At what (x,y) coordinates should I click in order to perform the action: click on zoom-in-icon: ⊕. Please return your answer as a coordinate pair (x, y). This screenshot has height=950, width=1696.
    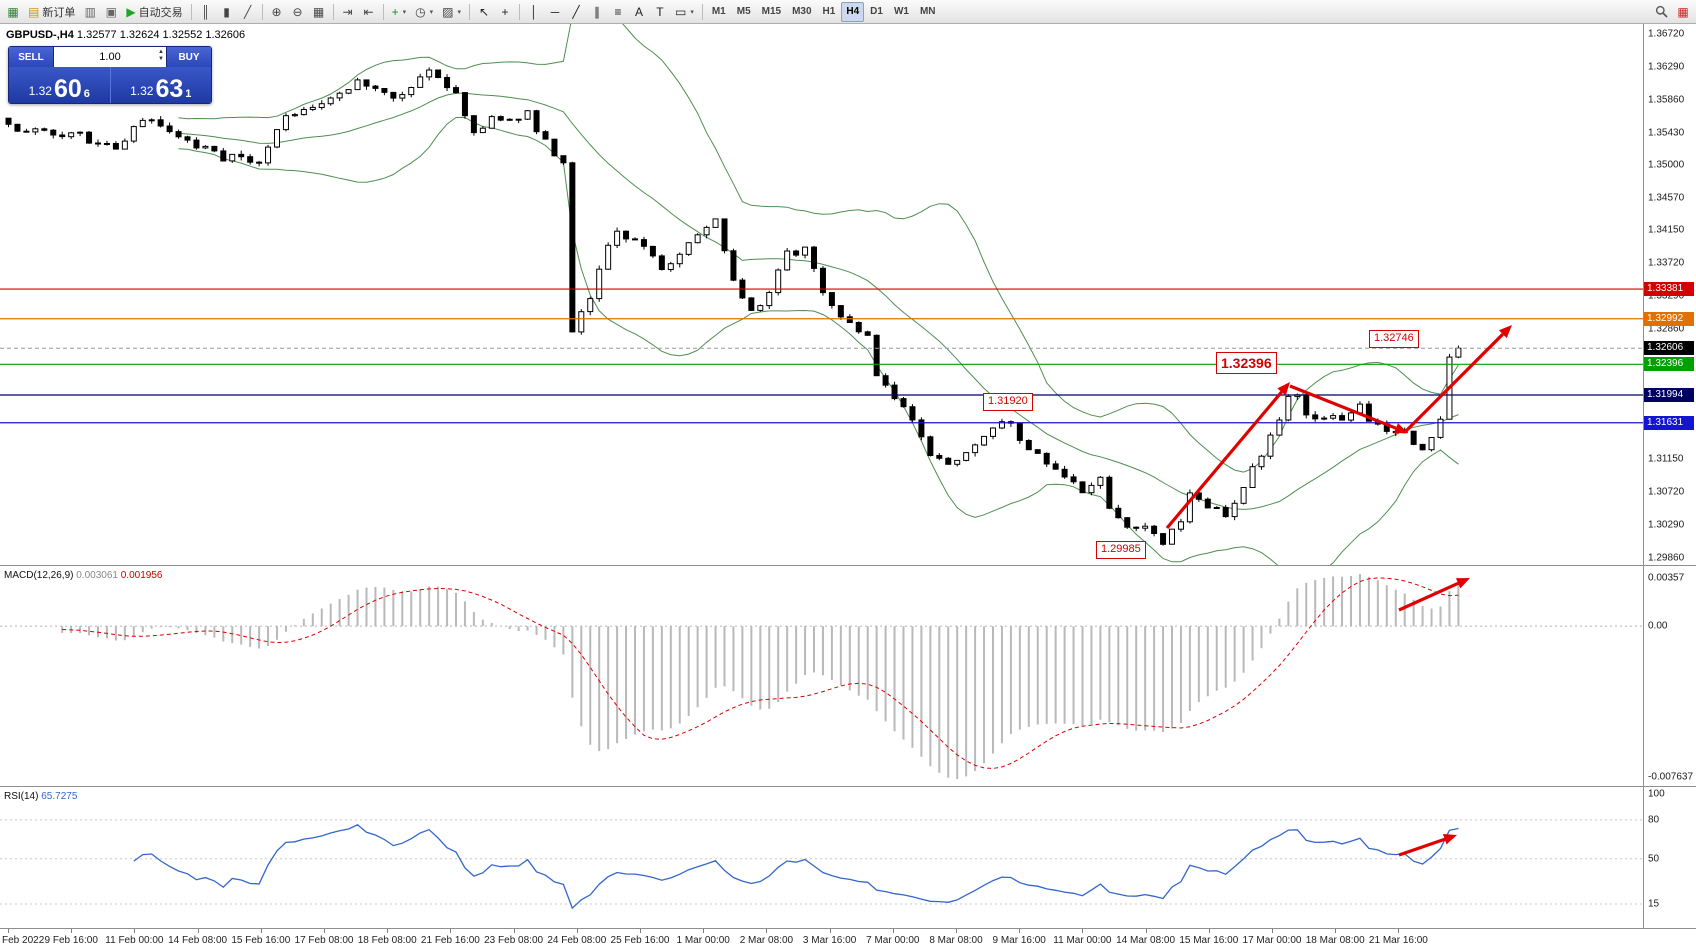
    Looking at the image, I should click on (276, 11).